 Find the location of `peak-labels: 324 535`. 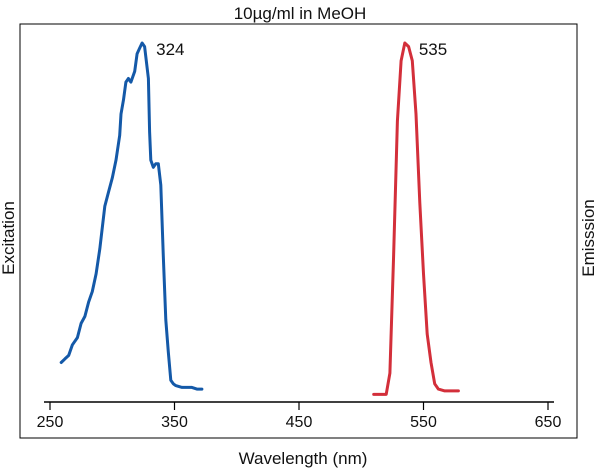

peak-labels: 324 535 is located at coordinates (301, 49).